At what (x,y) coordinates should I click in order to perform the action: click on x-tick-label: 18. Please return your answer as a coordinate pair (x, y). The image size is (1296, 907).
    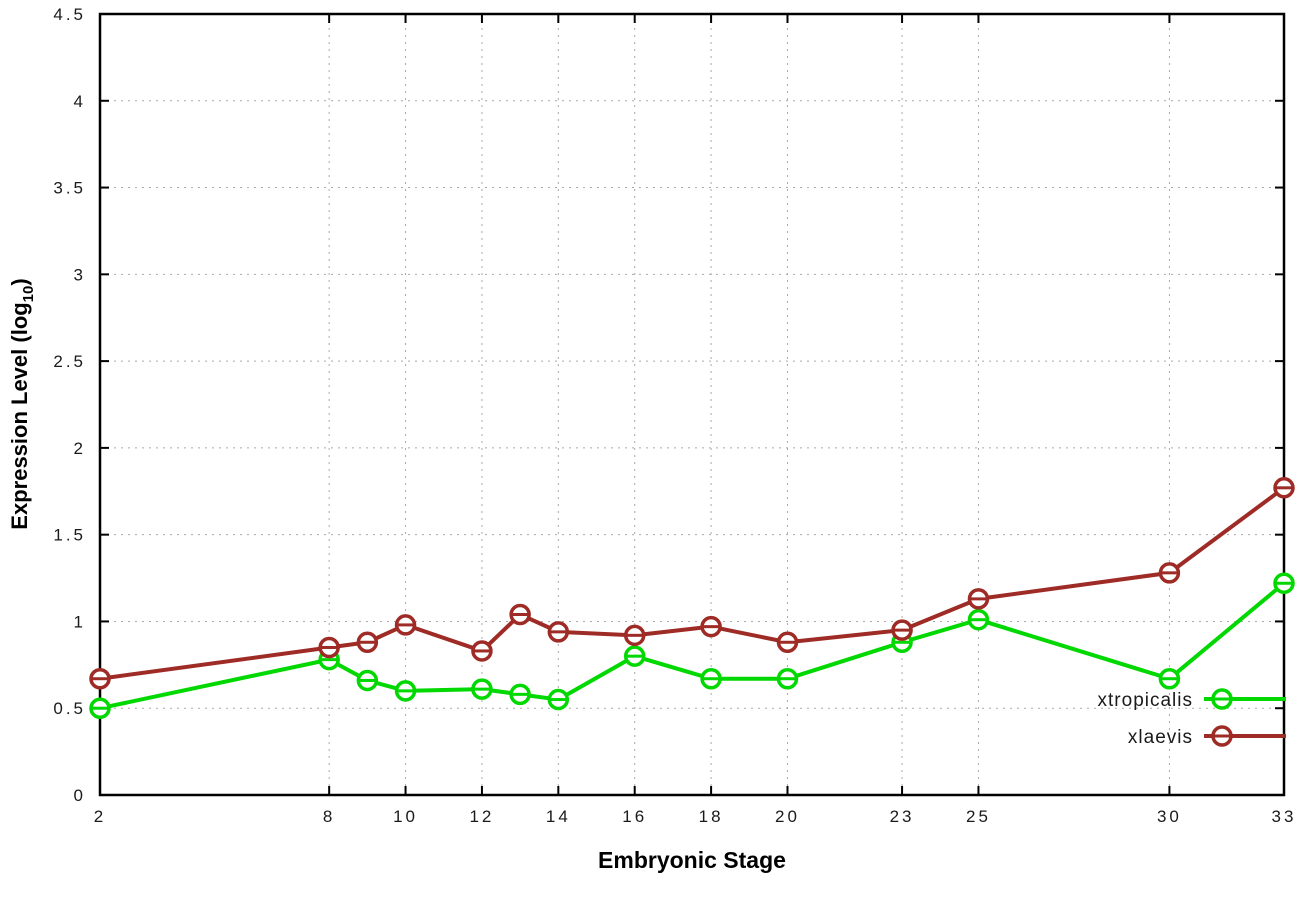
    Looking at the image, I should click on (711, 816).